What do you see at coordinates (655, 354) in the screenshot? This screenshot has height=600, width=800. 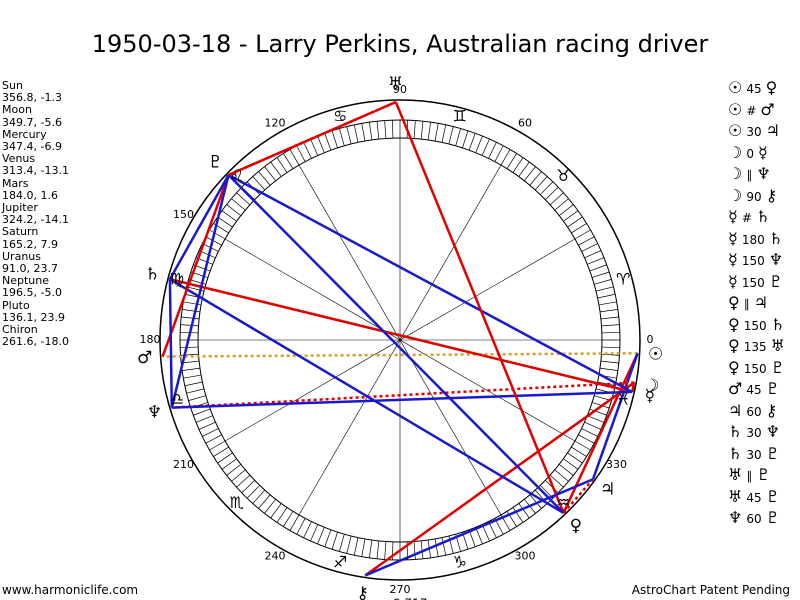 I see `planet-glyph: ☉` at bounding box center [655, 354].